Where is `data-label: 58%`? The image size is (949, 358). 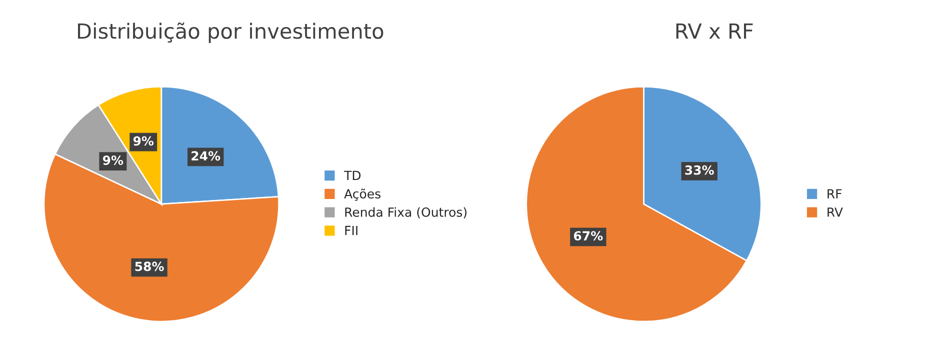 data-label: 58% is located at coordinates (149, 267).